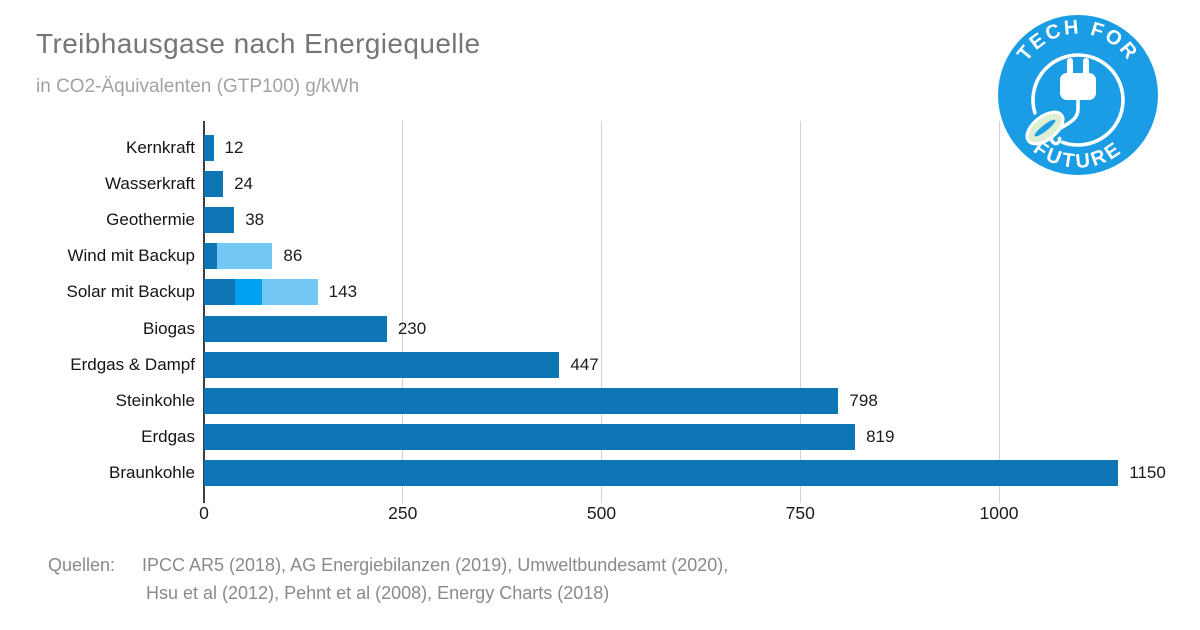  I want to click on category-label: Braunkohle, so click(151, 472).